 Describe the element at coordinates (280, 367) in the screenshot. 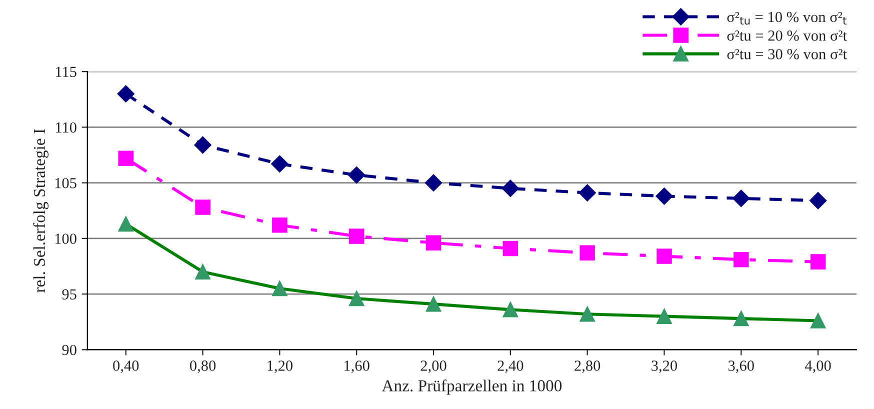

I see `x-tick-label: 1,20` at that location.